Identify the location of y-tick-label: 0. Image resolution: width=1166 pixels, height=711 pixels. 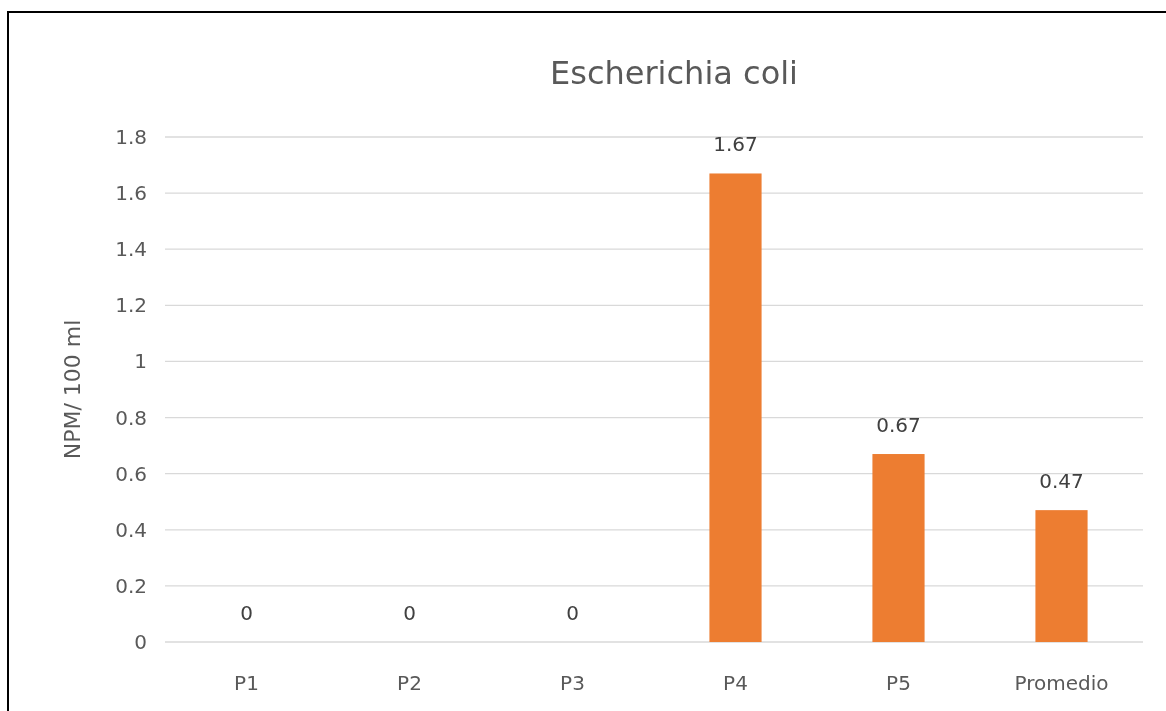
(140, 642).